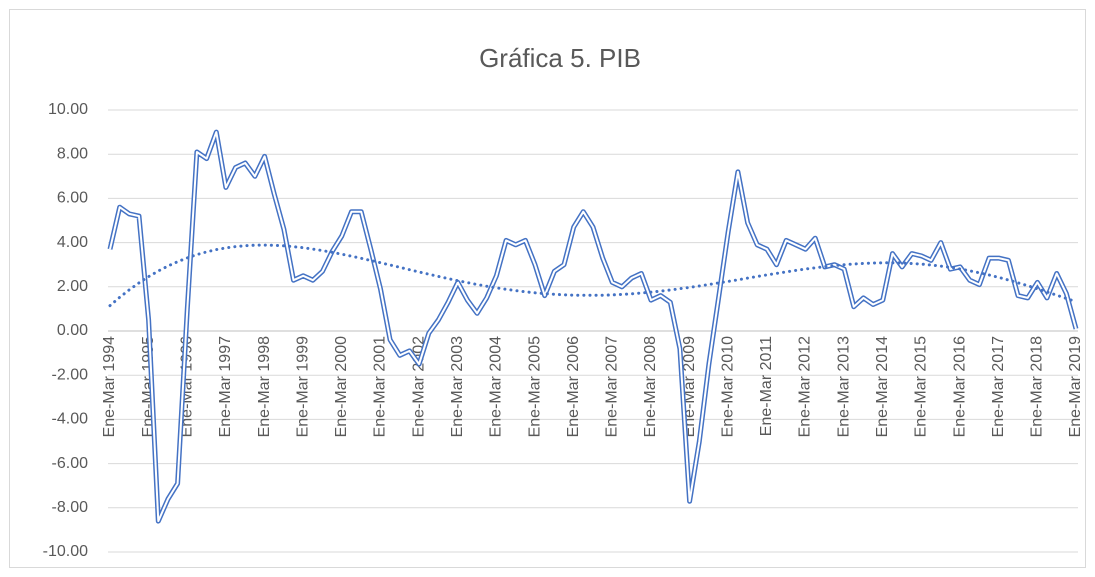 This screenshot has width=1095, height=577. Describe the element at coordinates (805, 386) in the screenshot. I see `x-tick-label: Ene-Mar 2012` at that location.